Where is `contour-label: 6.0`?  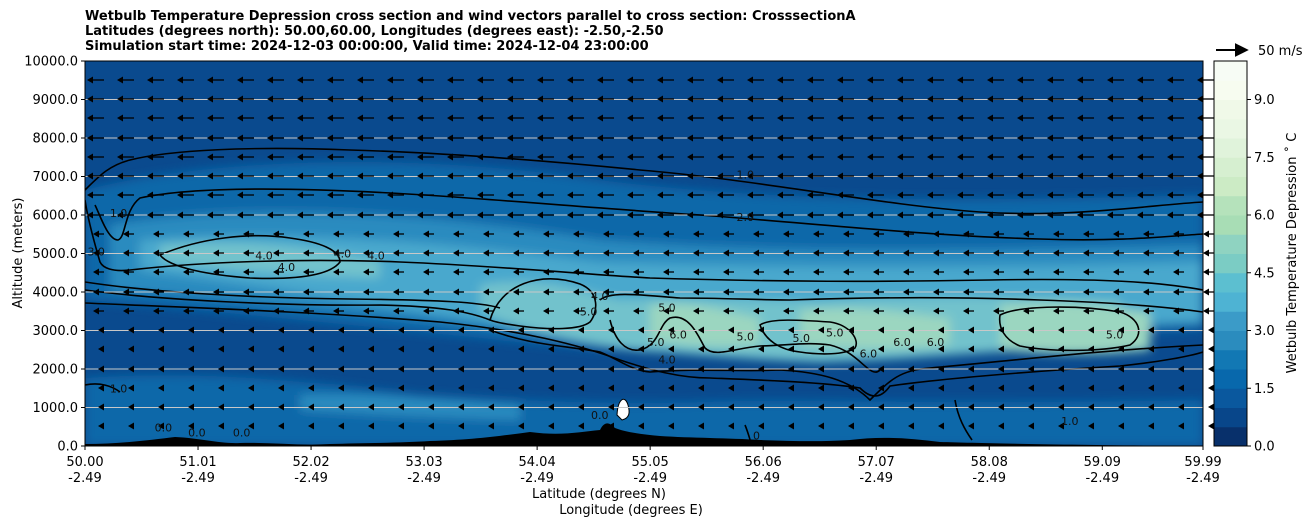
contour-label: 6.0 is located at coordinates (678, 334).